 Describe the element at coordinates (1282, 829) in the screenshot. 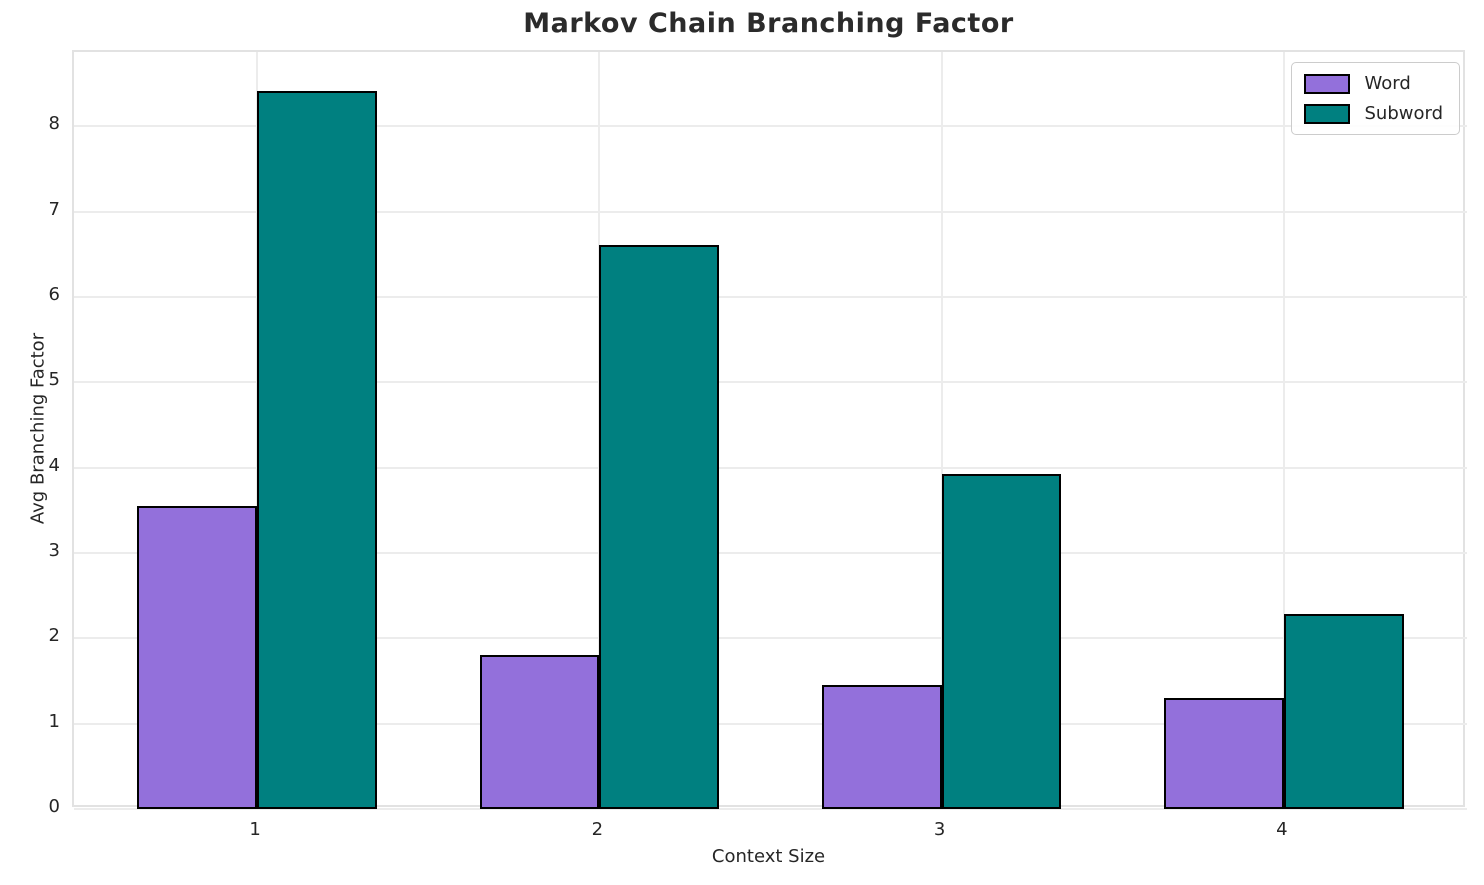

I see `x-tick-label: 4` at that location.